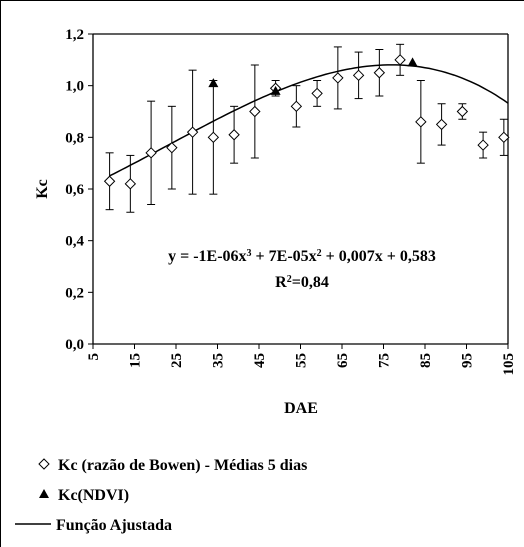 This screenshot has width=524, height=547. What do you see at coordinates (385, 360) in the screenshot?
I see `x-tick-label: 75` at bounding box center [385, 360].